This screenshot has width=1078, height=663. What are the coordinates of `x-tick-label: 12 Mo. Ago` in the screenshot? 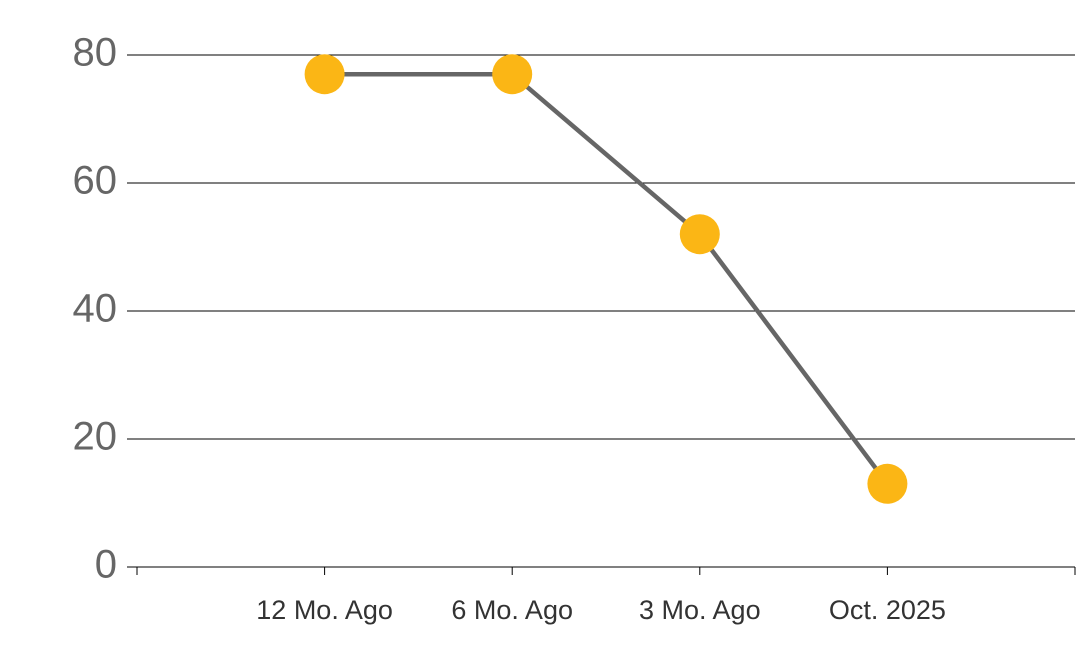 It's located at (324, 610).